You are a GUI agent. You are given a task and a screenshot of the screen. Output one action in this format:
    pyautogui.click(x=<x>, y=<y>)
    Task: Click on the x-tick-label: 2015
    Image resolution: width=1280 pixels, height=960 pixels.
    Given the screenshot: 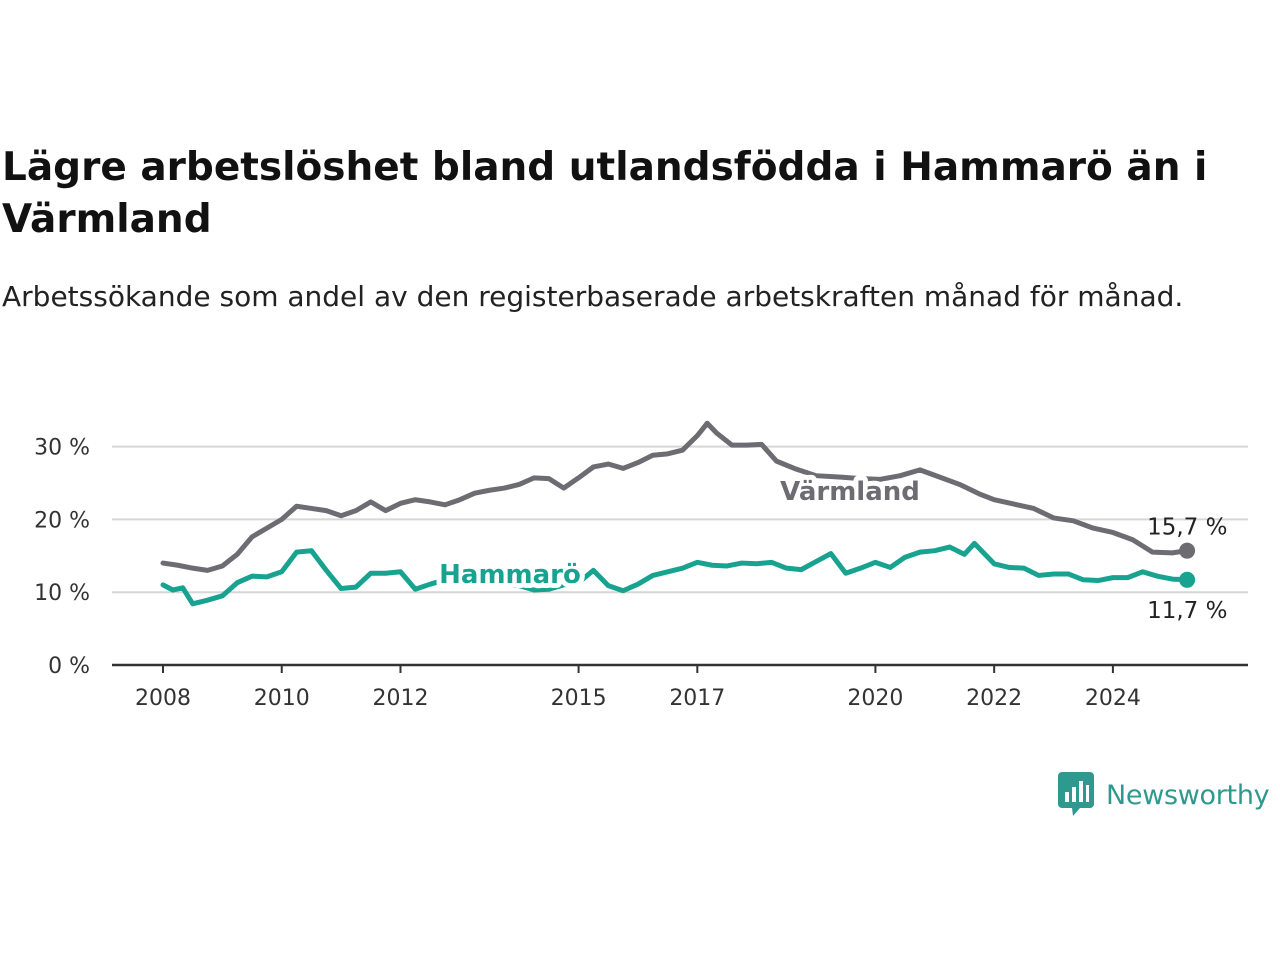 What is the action you would take?
    pyautogui.click(x=579, y=698)
    